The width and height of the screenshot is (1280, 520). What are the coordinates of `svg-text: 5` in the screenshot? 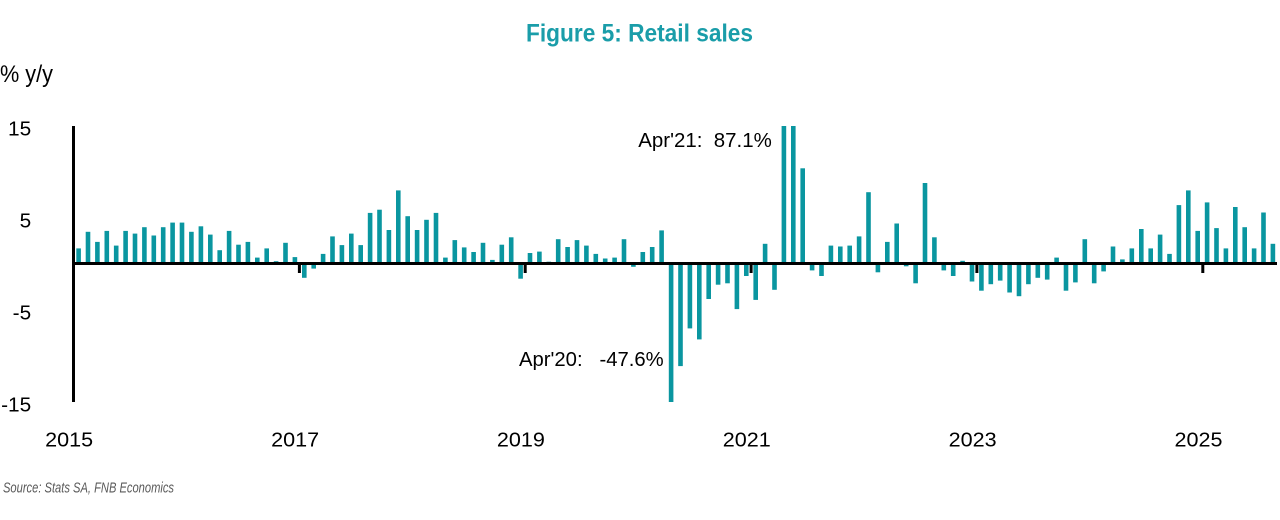 It's located at (26, 221).